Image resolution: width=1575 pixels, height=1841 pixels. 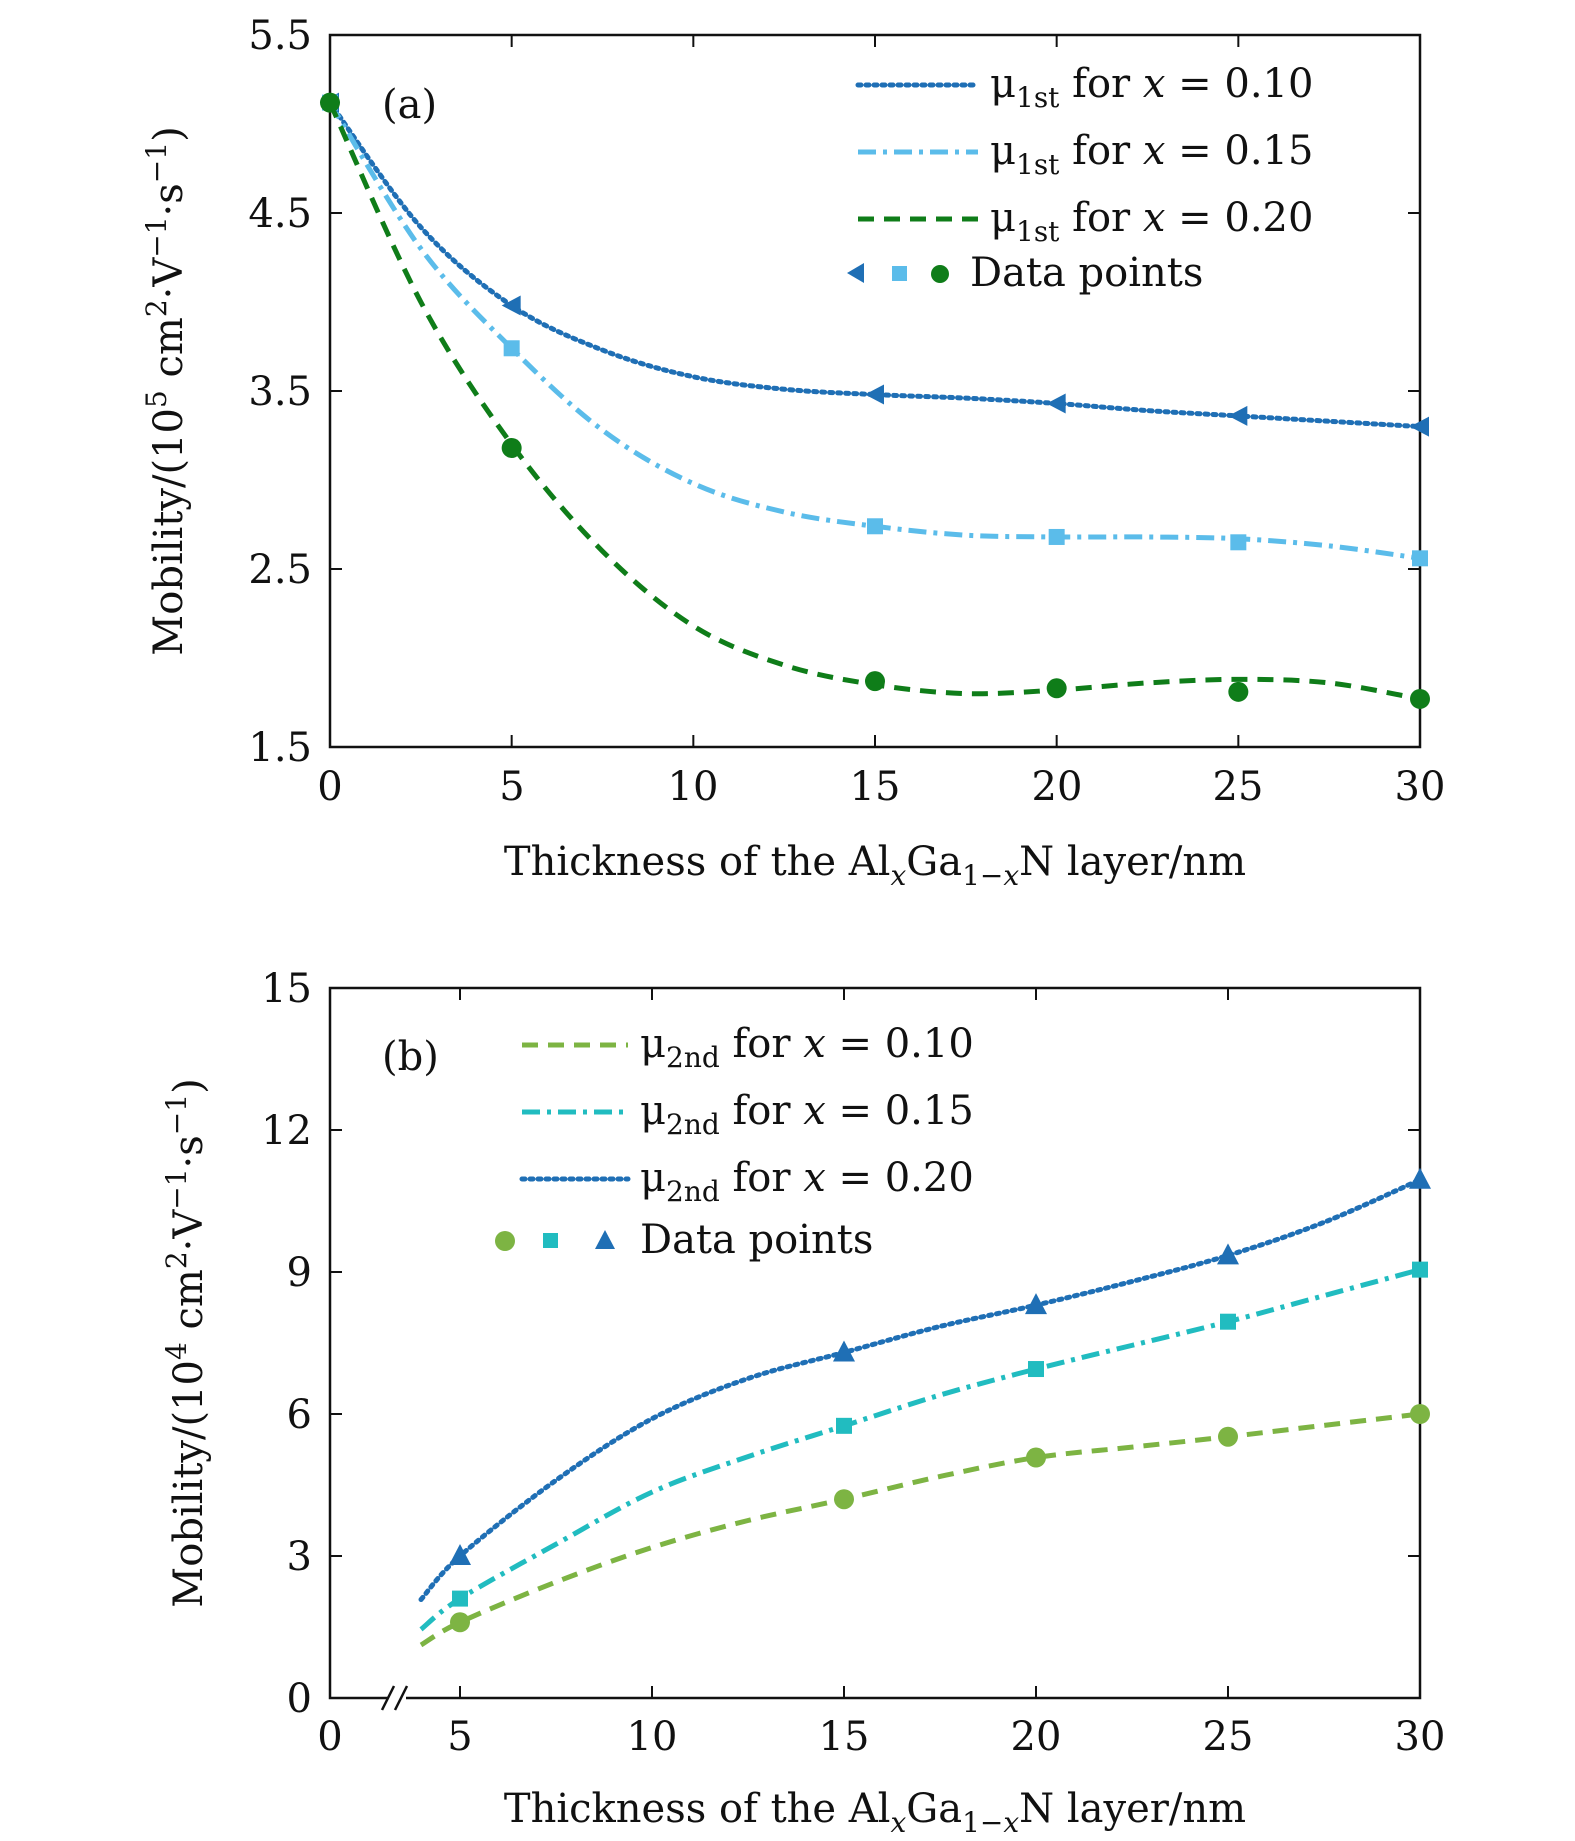 What do you see at coordinates (807, 1181) in the screenshot?
I see `legend-label-x020: μ2nd for x = 0.20` at bounding box center [807, 1181].